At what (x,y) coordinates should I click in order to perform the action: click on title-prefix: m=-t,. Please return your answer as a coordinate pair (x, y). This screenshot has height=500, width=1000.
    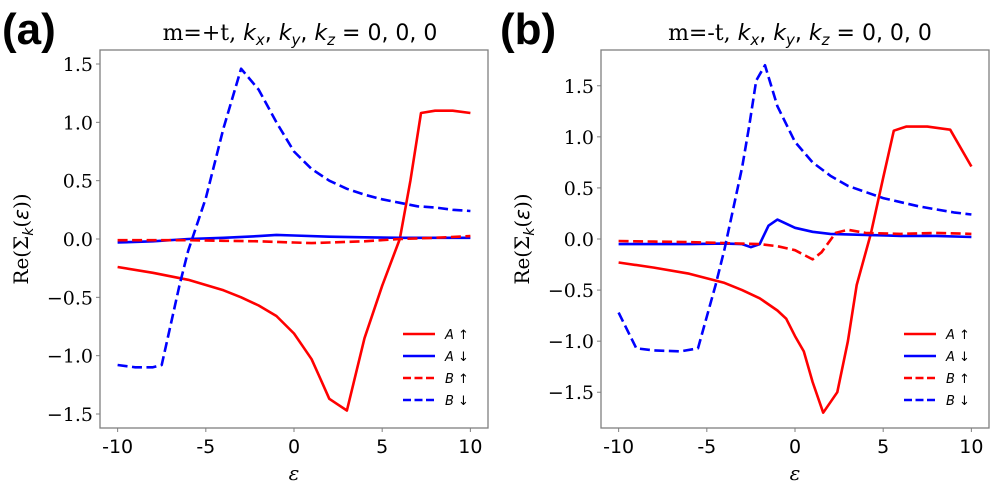
    Looking at the image, I should click on (703, 33).